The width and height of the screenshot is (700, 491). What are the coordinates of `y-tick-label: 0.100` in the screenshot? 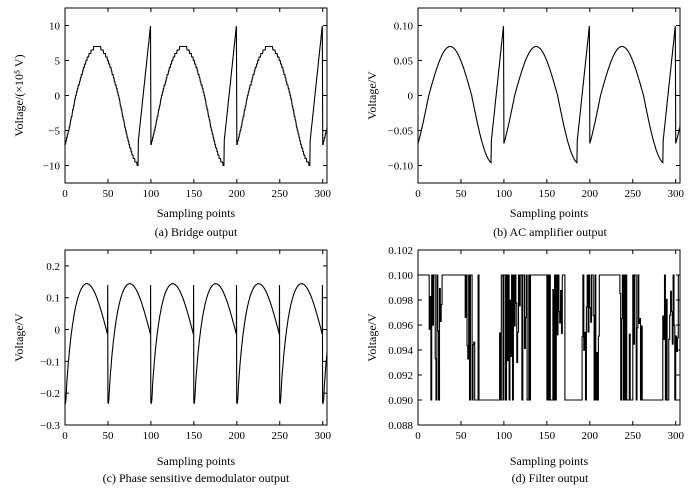 It's located at (400, 276).